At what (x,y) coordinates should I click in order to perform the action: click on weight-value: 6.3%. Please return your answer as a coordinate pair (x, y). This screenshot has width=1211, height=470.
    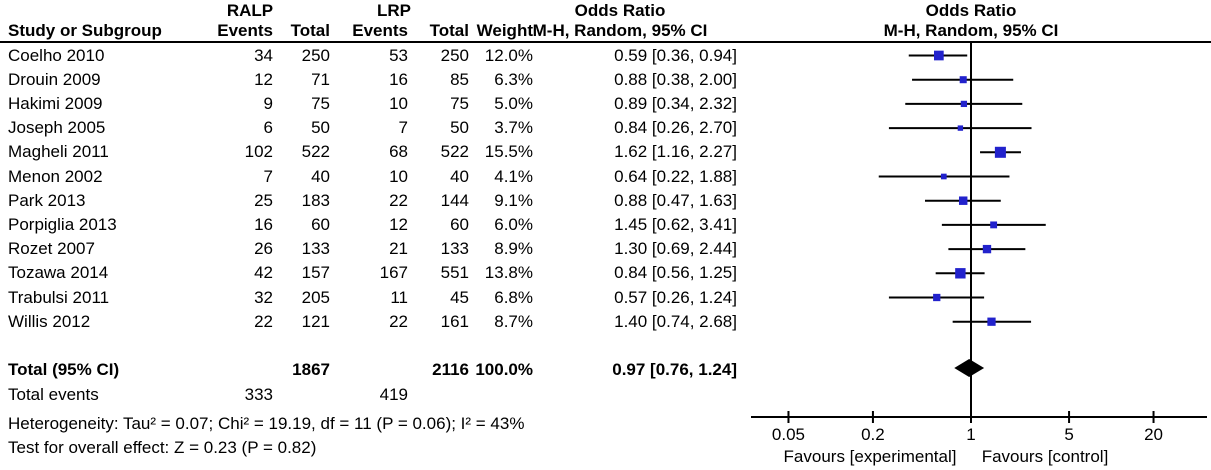
    Looking at the image, I should click on (513, 79).